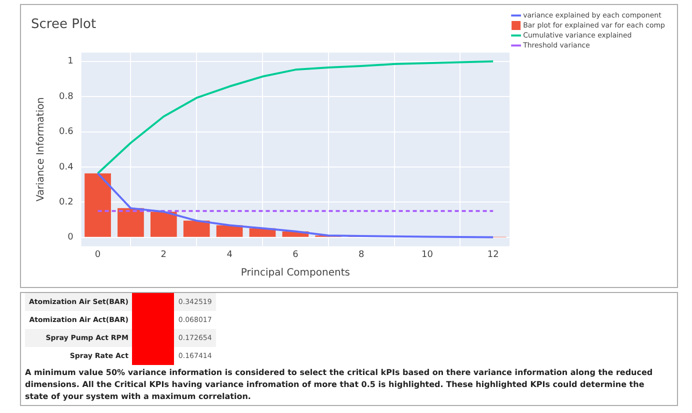 This screenshot has width=692, height=413. I want to click on x-tick-label: 12, so click(493, 255).